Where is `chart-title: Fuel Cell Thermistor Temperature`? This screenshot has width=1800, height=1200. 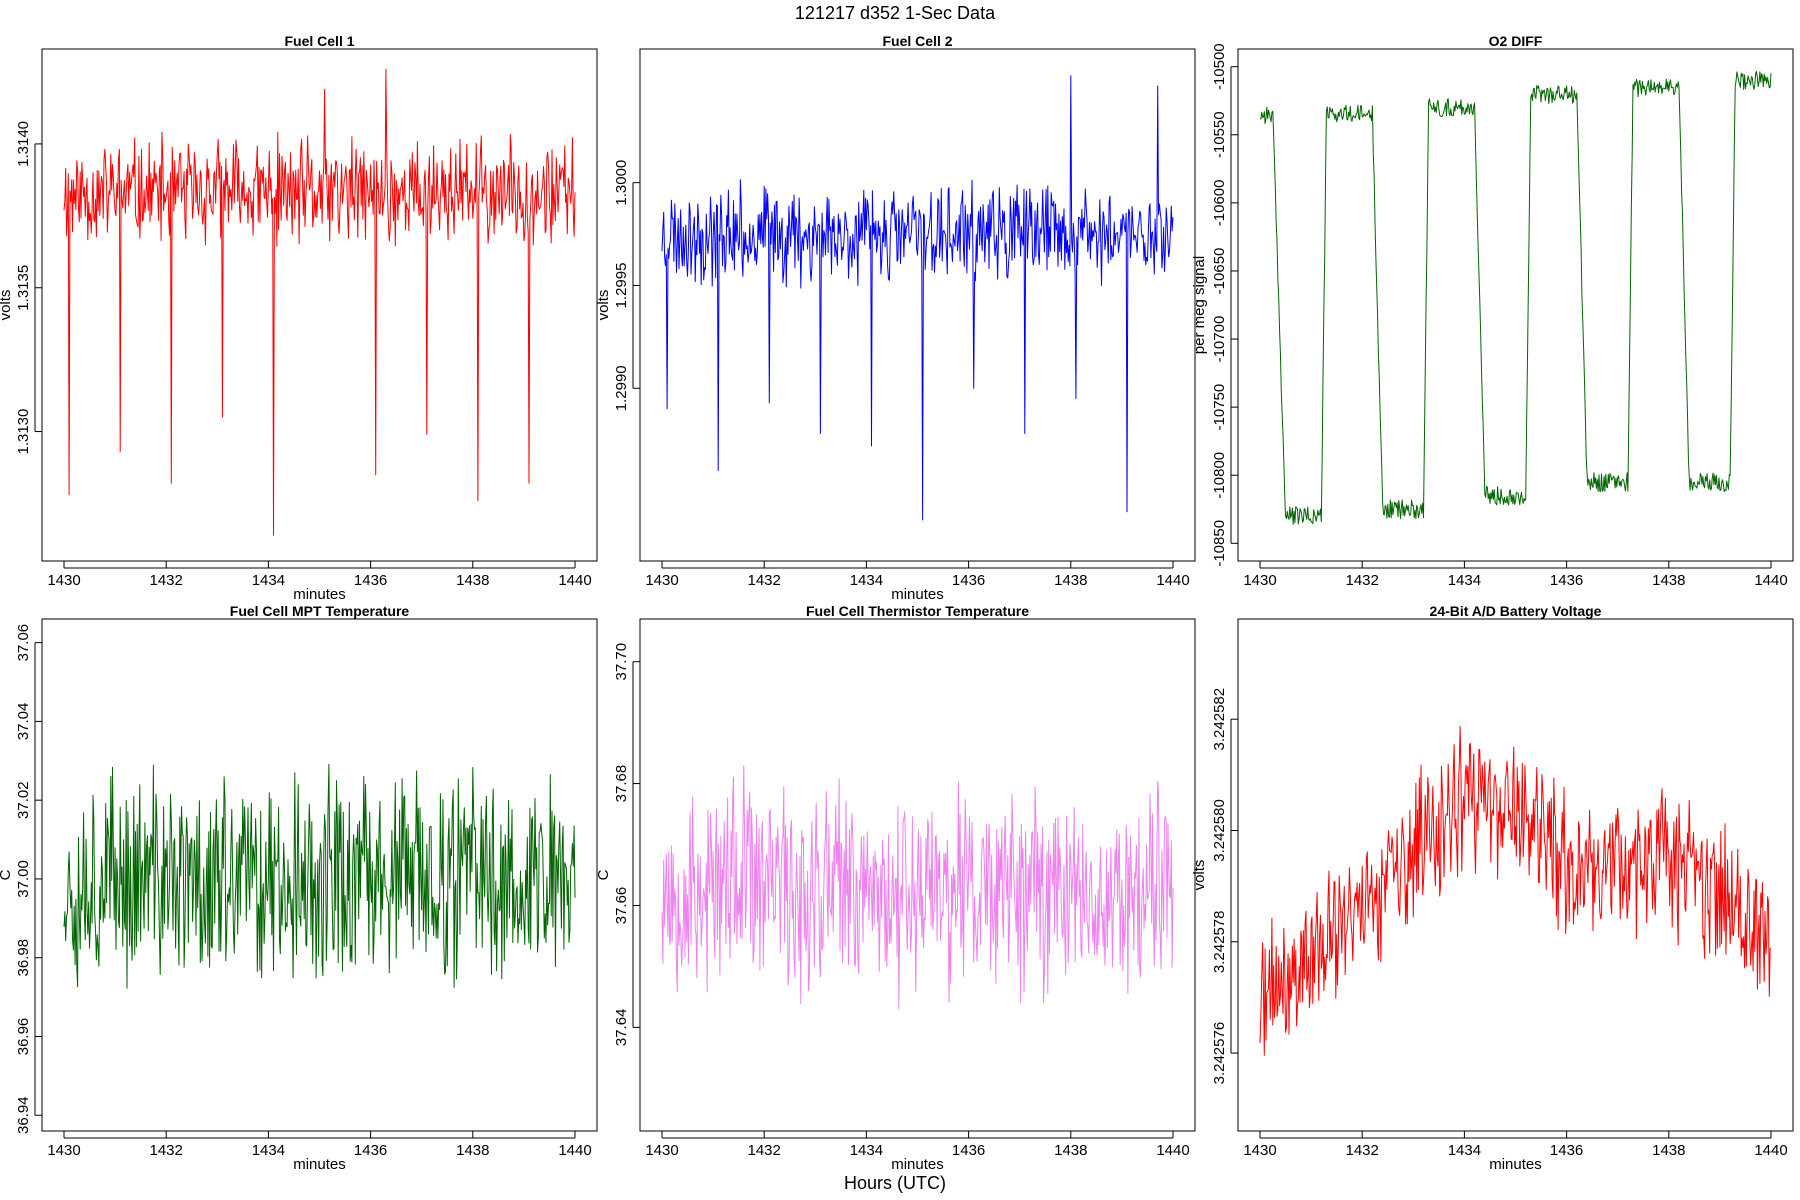 chart-title: Fuel Cell Thermistor Temperature is located at coordinates (917, 611).